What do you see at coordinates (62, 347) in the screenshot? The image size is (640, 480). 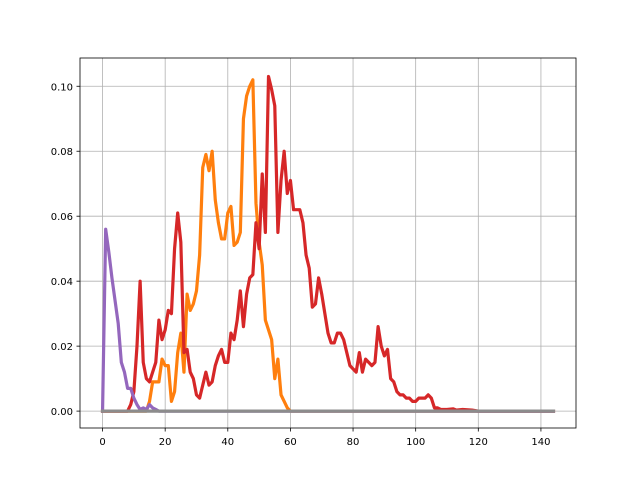 I see `y-tick-label: 0.02` at bounding box center [62, 347].